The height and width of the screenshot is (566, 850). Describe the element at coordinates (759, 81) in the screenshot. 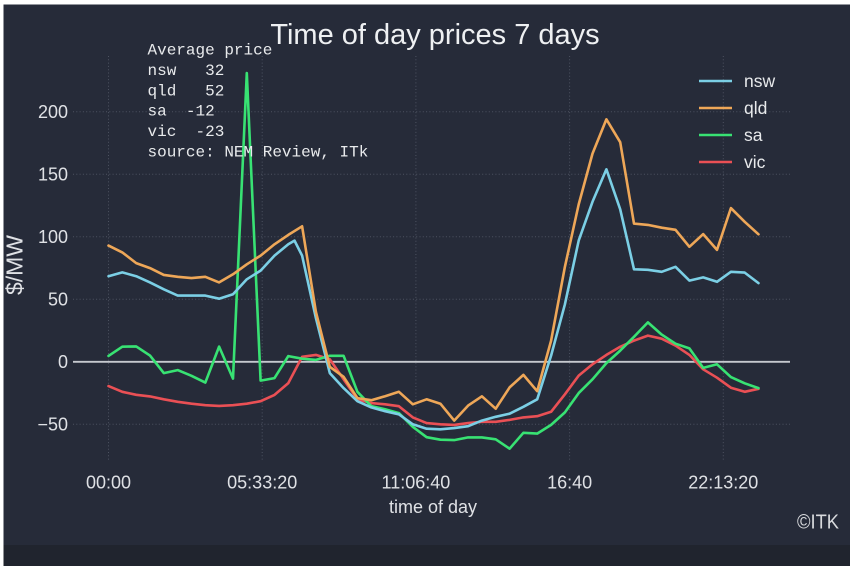

I see `svg-text: nsw` at that location.